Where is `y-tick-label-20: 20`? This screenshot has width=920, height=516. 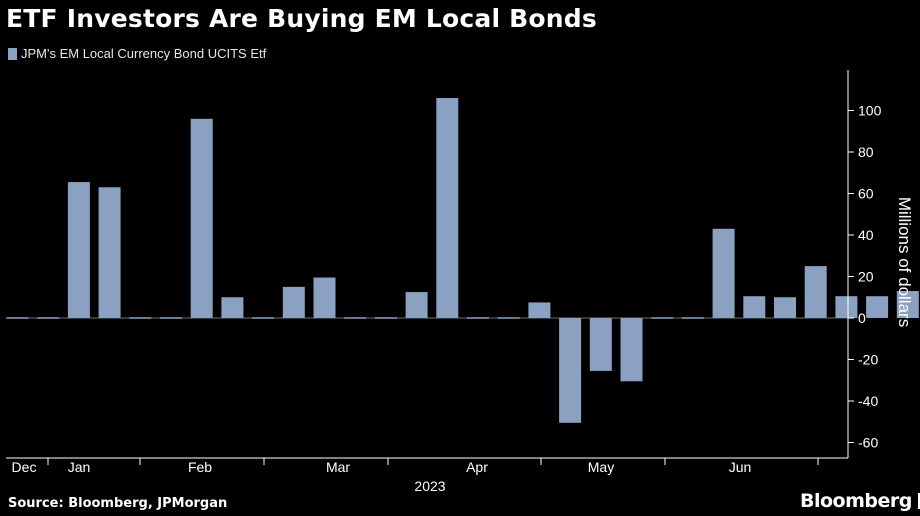 y-tick-label-20: 20 is located at coordinates (866, 277).